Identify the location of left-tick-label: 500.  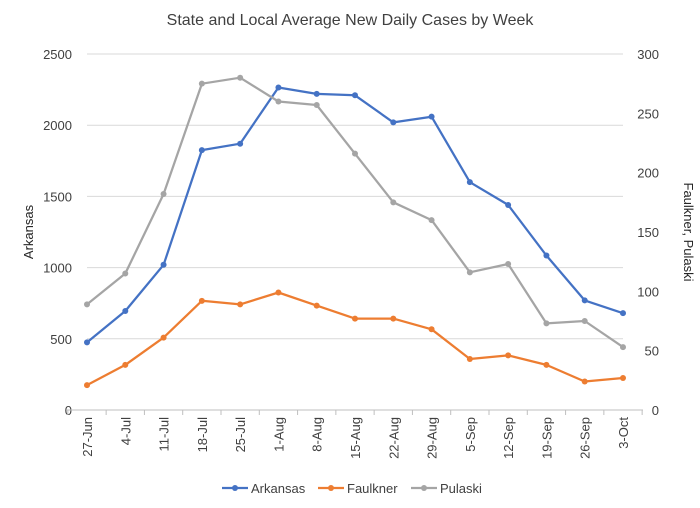
(61, 339).